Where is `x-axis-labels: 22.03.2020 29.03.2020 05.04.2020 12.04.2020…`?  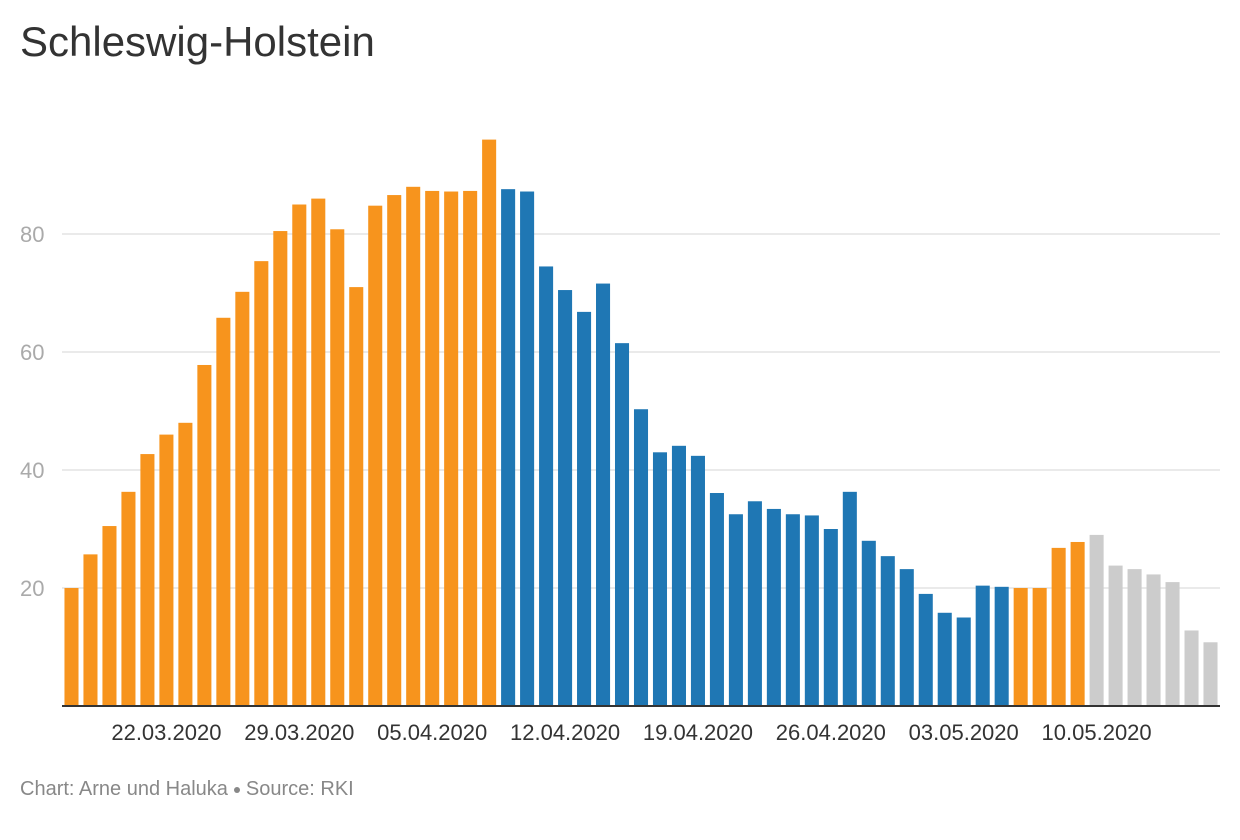 x-axis-labels: 22.03.2020 29.03.2020 05.04.2020 12.04.2020… is located at coordinates (631, 732).